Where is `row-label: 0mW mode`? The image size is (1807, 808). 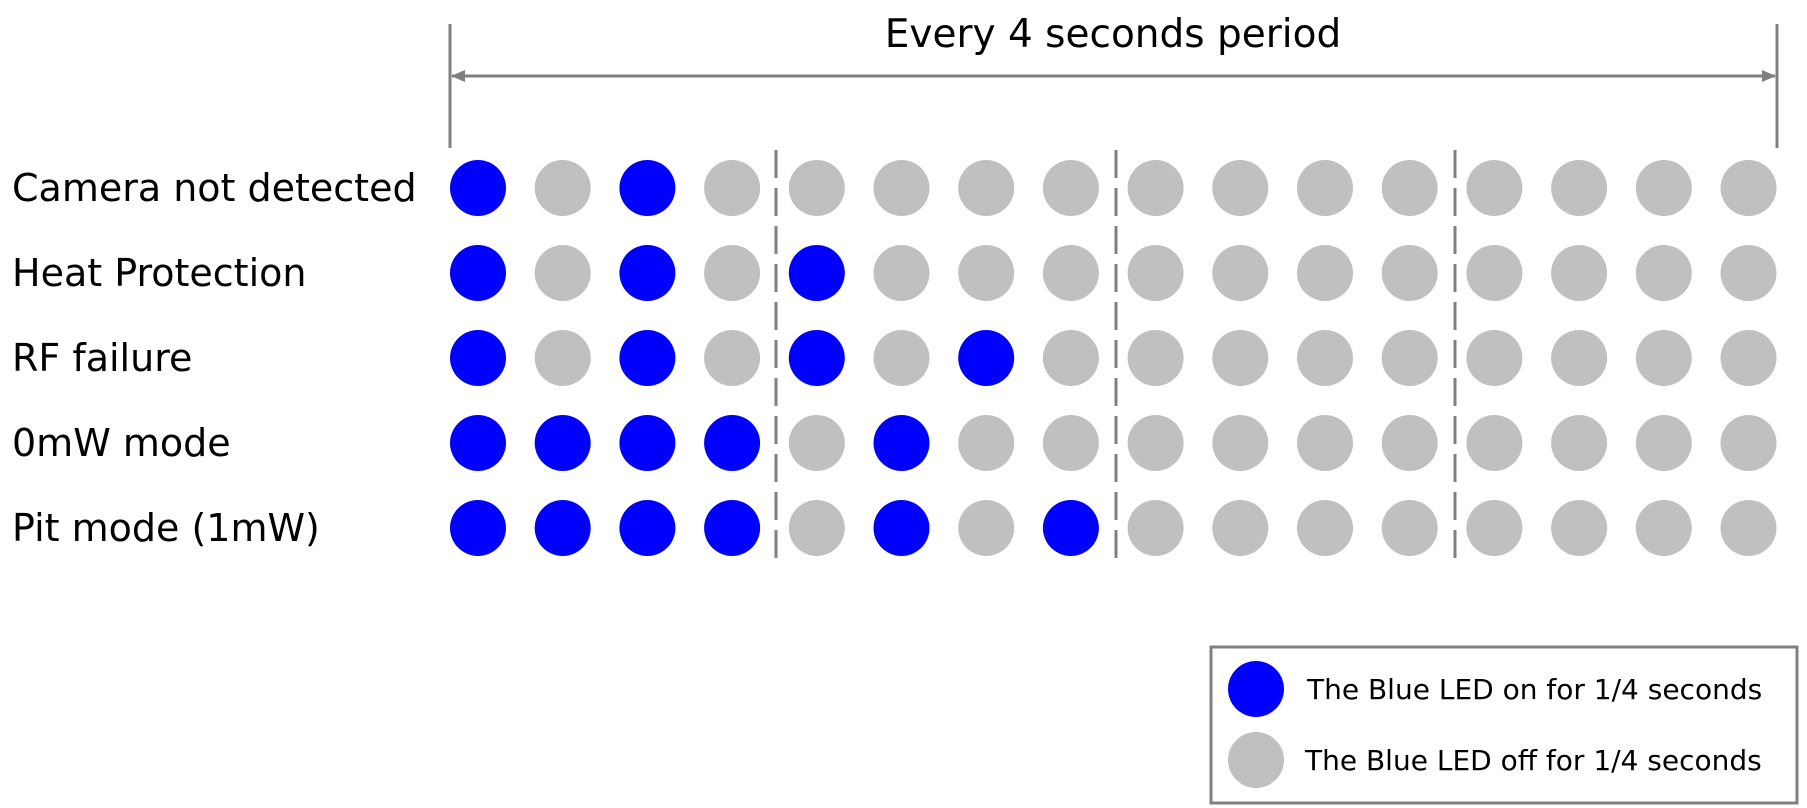 row-label: 0mW mode is located at coordinates (121, 443).